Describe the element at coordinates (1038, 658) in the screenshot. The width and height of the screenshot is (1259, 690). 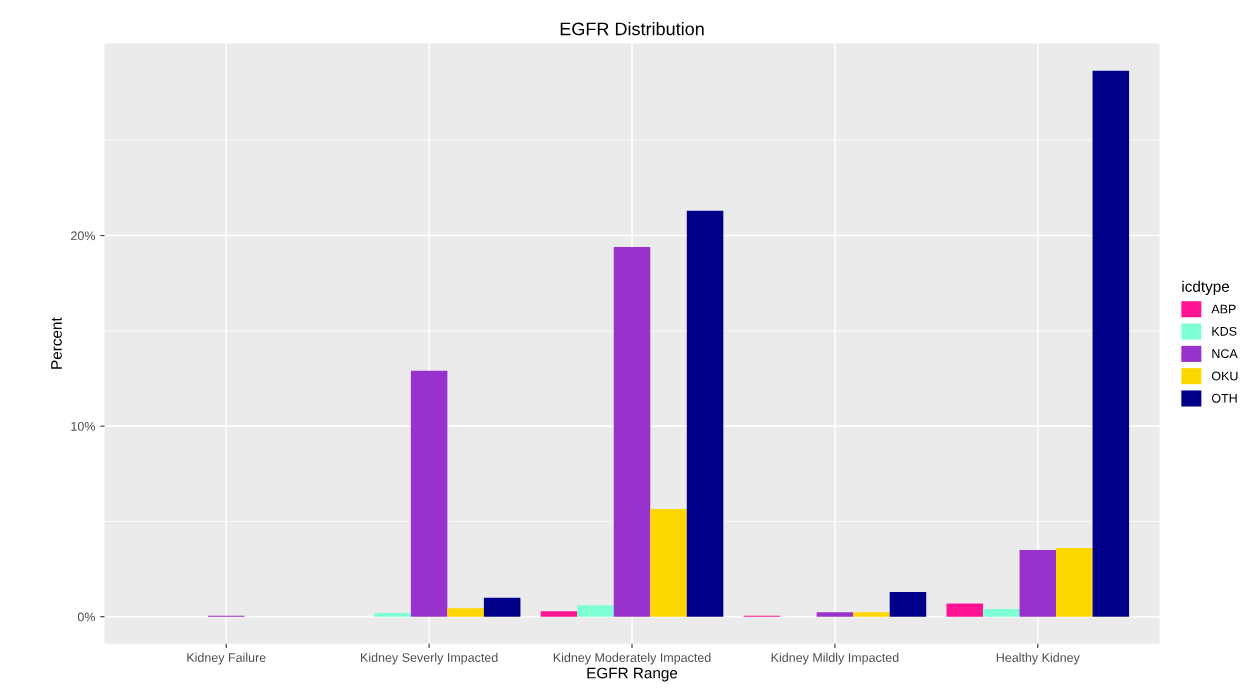
I see `x-tick-label: Healthy Kidney` at that location.